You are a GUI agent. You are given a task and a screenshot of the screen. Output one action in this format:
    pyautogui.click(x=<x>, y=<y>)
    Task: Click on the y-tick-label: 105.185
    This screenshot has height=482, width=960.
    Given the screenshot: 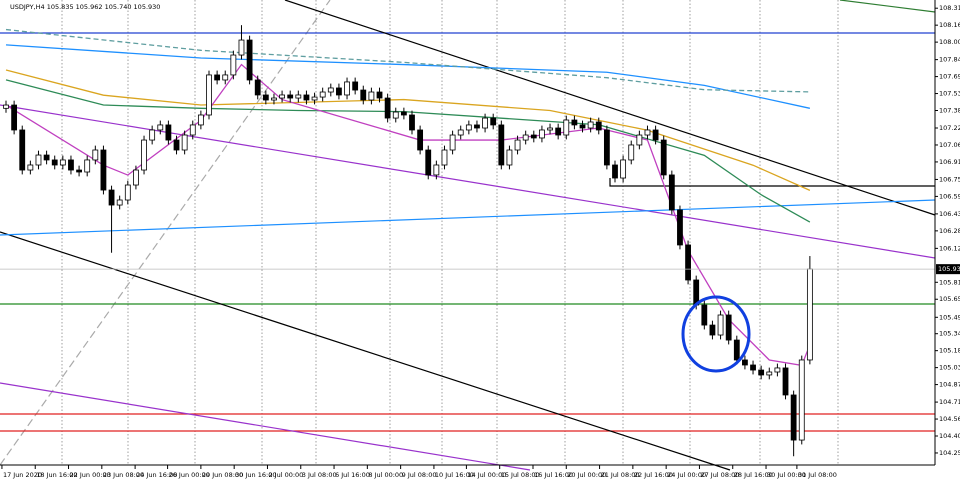 What is the action you would take?
    pyautogui.click(x=949, y=351)
    